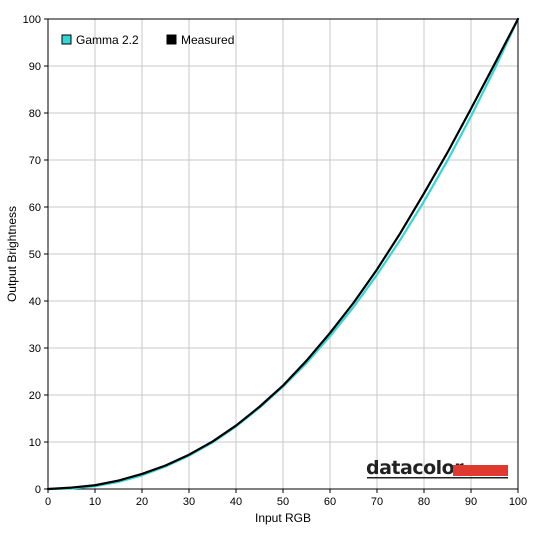  What do you see at coordinates (12, 254) in the screenshot?
I see `y-axis-label: Output Brightness` at bounding box center [12, 254].